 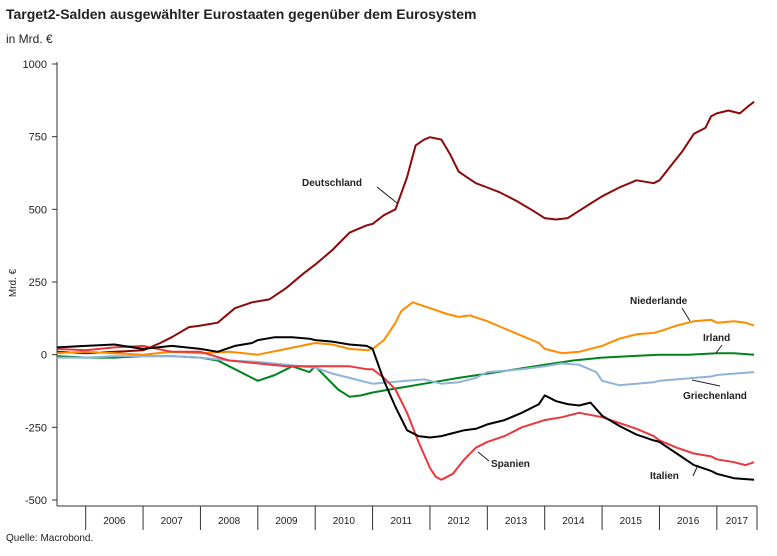 I want to click on y-axis-label: Mrd. €, so click(x=13, y=282).